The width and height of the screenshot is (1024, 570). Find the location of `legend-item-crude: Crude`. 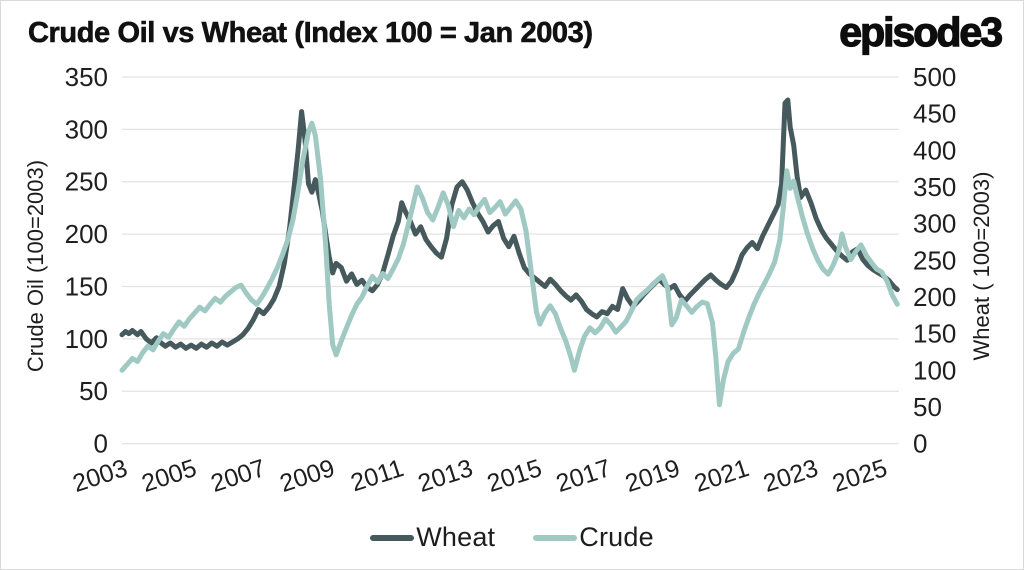

legend-item-crude: Crude is located at coordinates (593, 537).